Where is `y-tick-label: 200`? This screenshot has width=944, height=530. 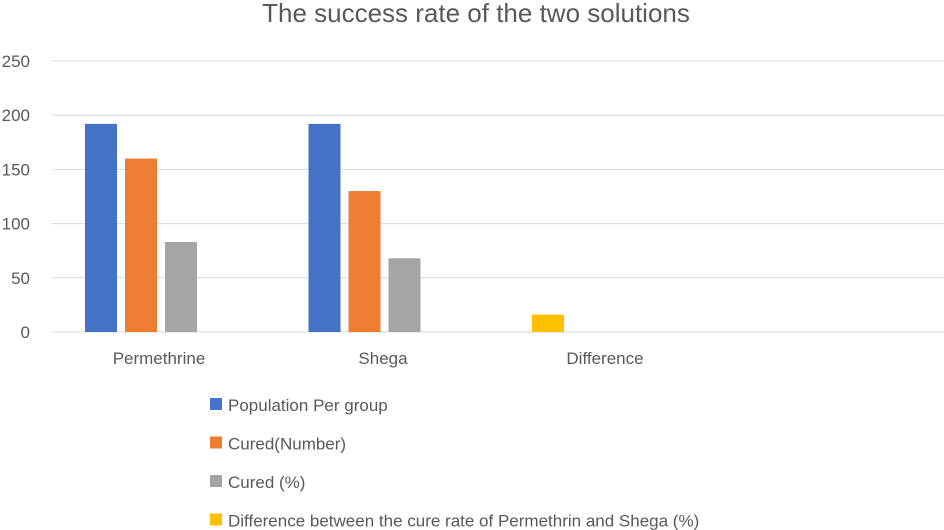
y-tick-label: 200 is located at coordinates (16, 115).